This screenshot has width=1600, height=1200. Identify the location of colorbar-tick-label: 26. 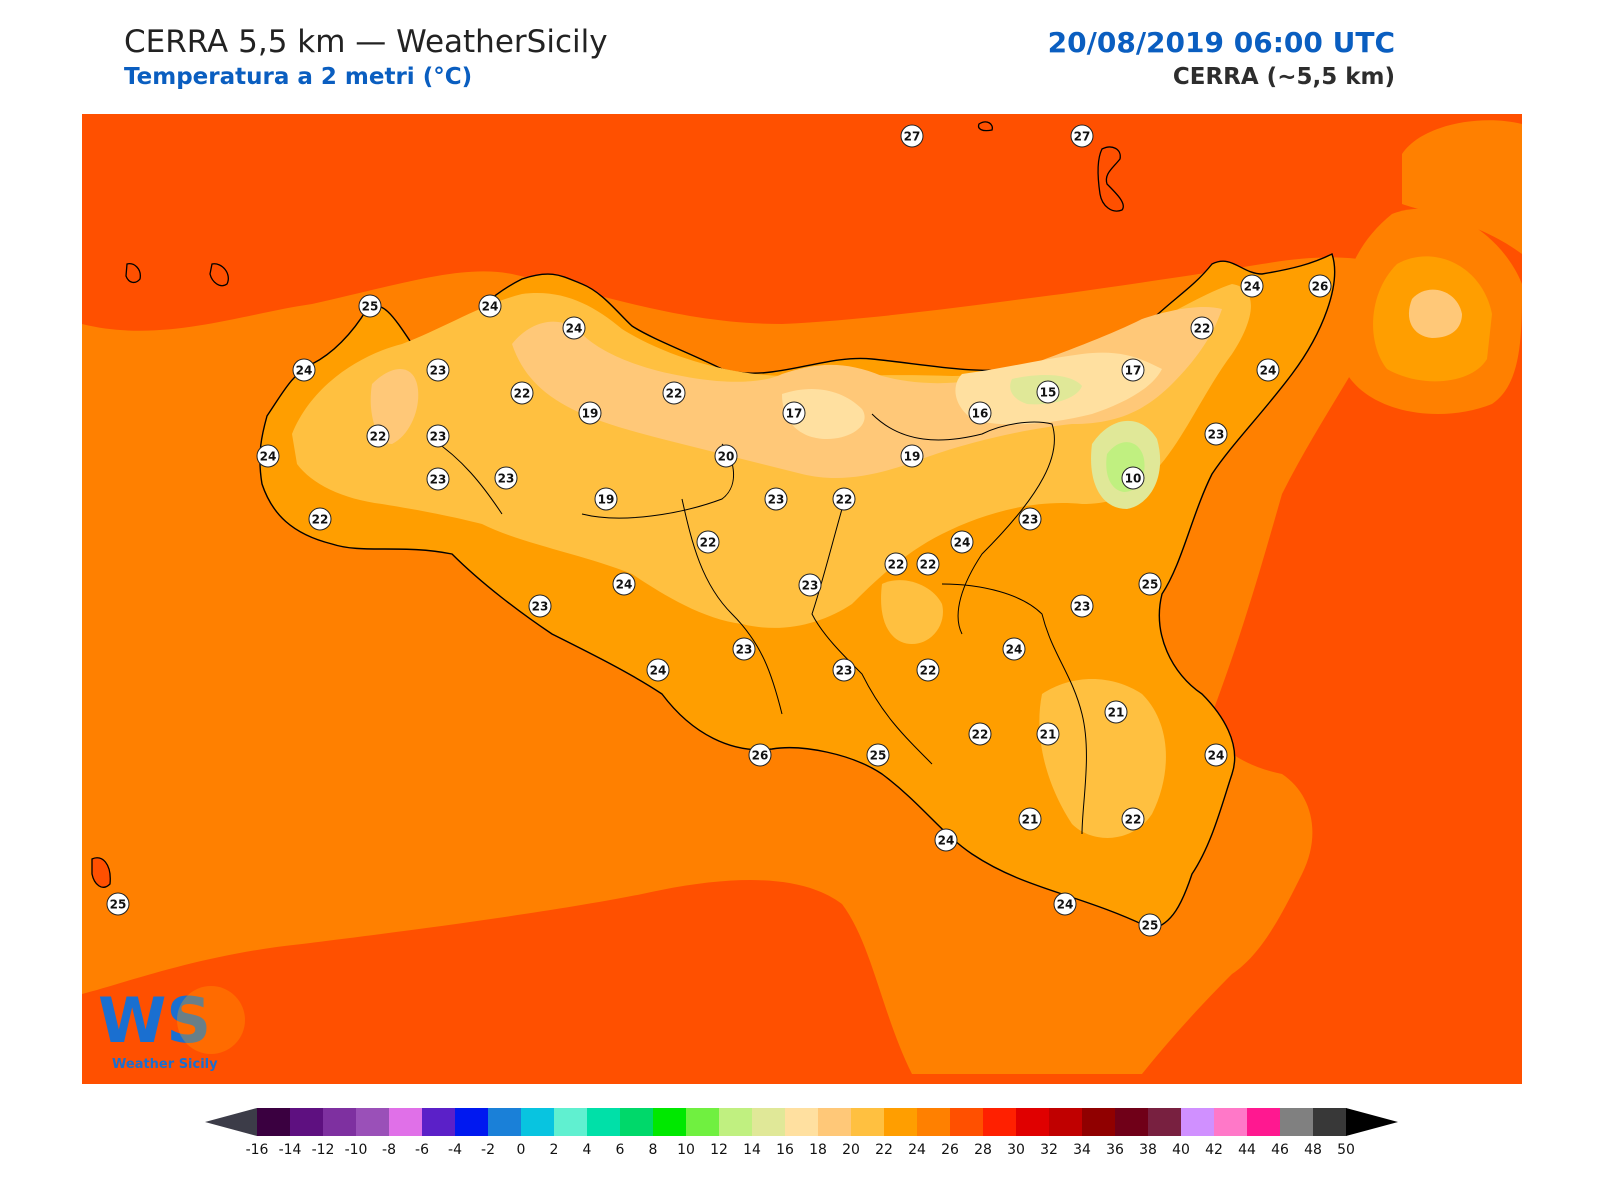
(950, 1150).